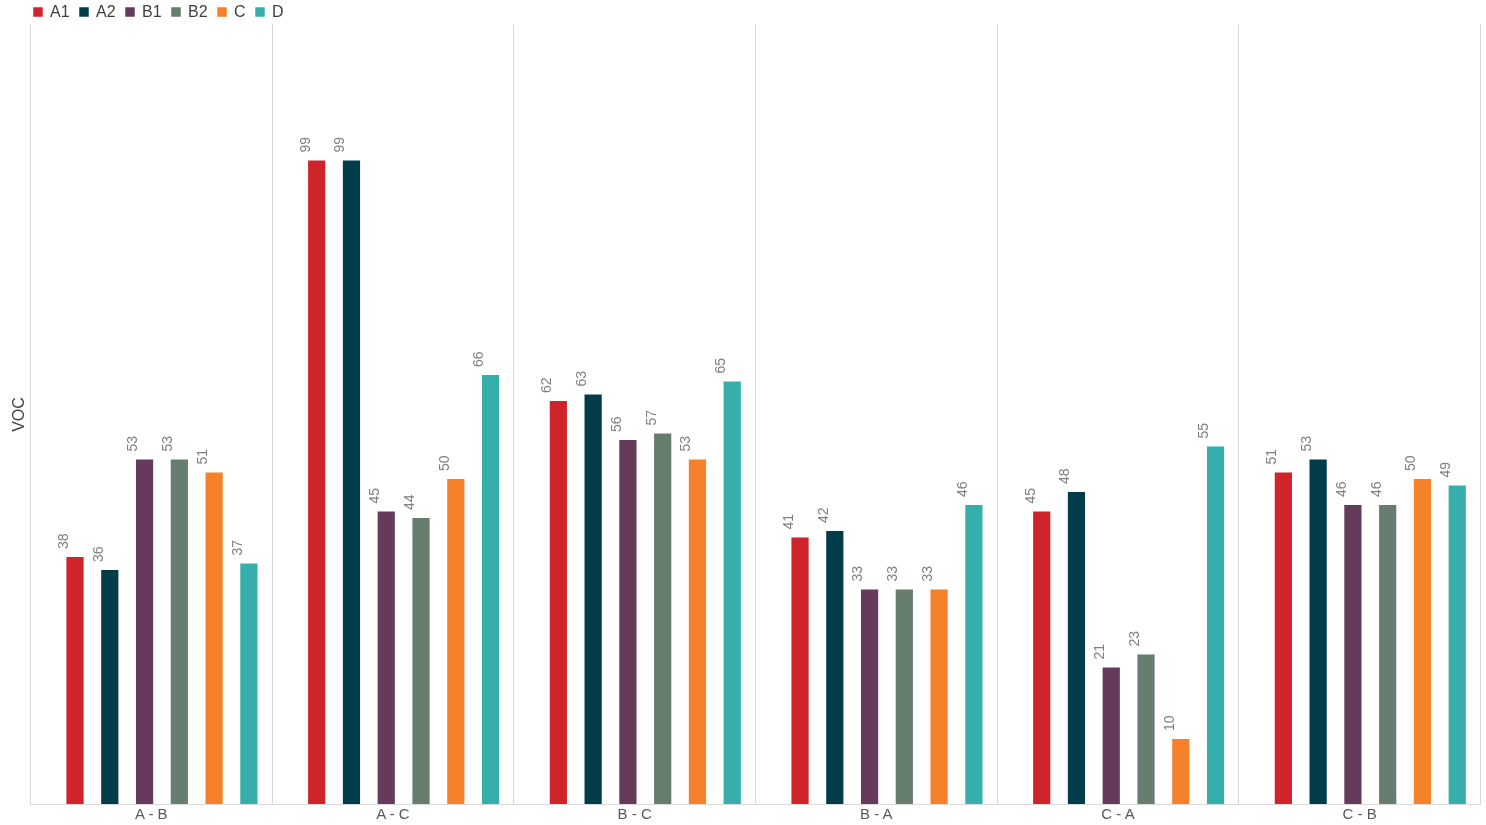  Describe the element at coordinates (152, 11) in the screenshot. I see `legend-label: B1` at that location.